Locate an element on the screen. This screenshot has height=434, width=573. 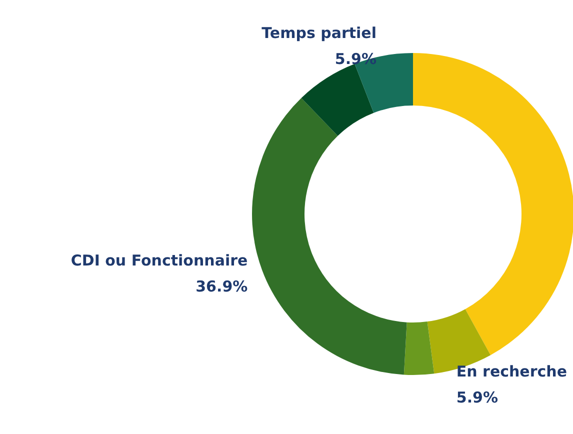
data-label: 36.9% is located at coordinates (222, 286).